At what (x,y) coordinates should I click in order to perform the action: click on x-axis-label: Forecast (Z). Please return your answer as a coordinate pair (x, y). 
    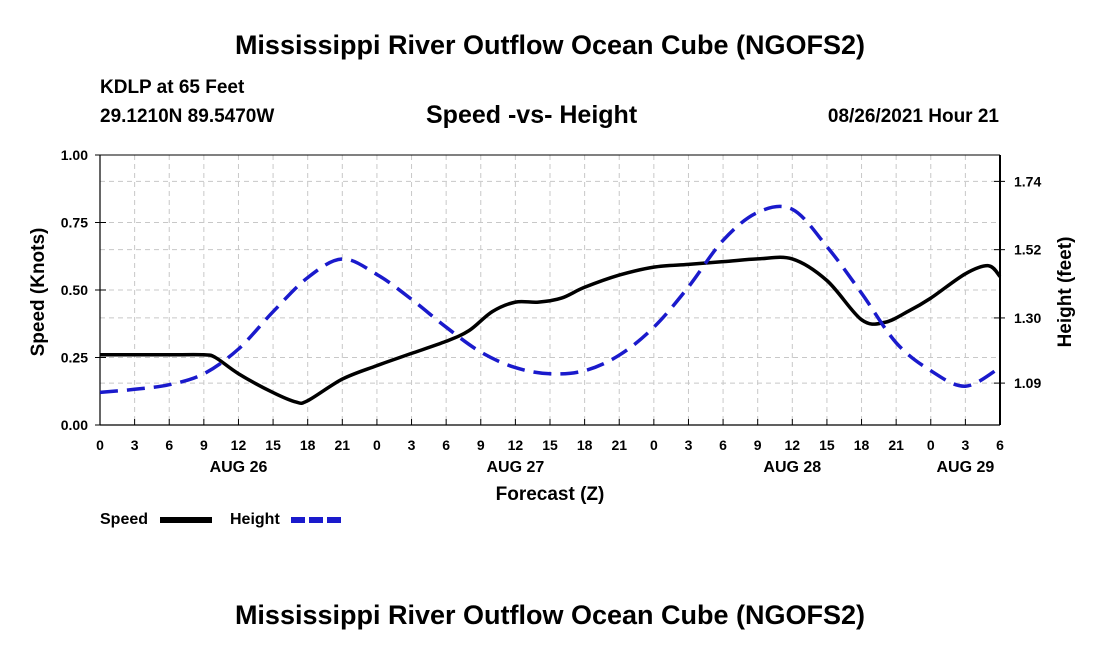
    Looking at the image, I should click on (550, 494).